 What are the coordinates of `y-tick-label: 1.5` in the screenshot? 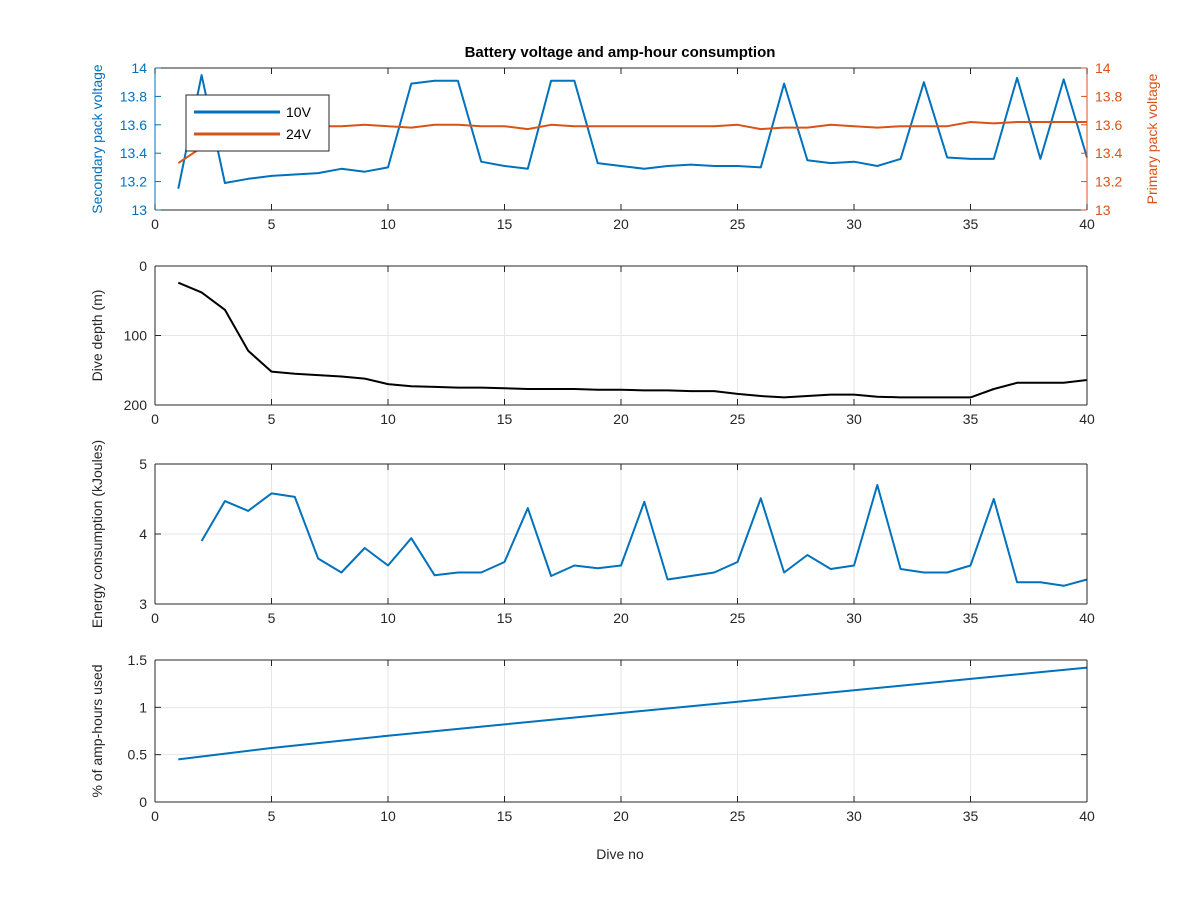 It's located at (138, 660).